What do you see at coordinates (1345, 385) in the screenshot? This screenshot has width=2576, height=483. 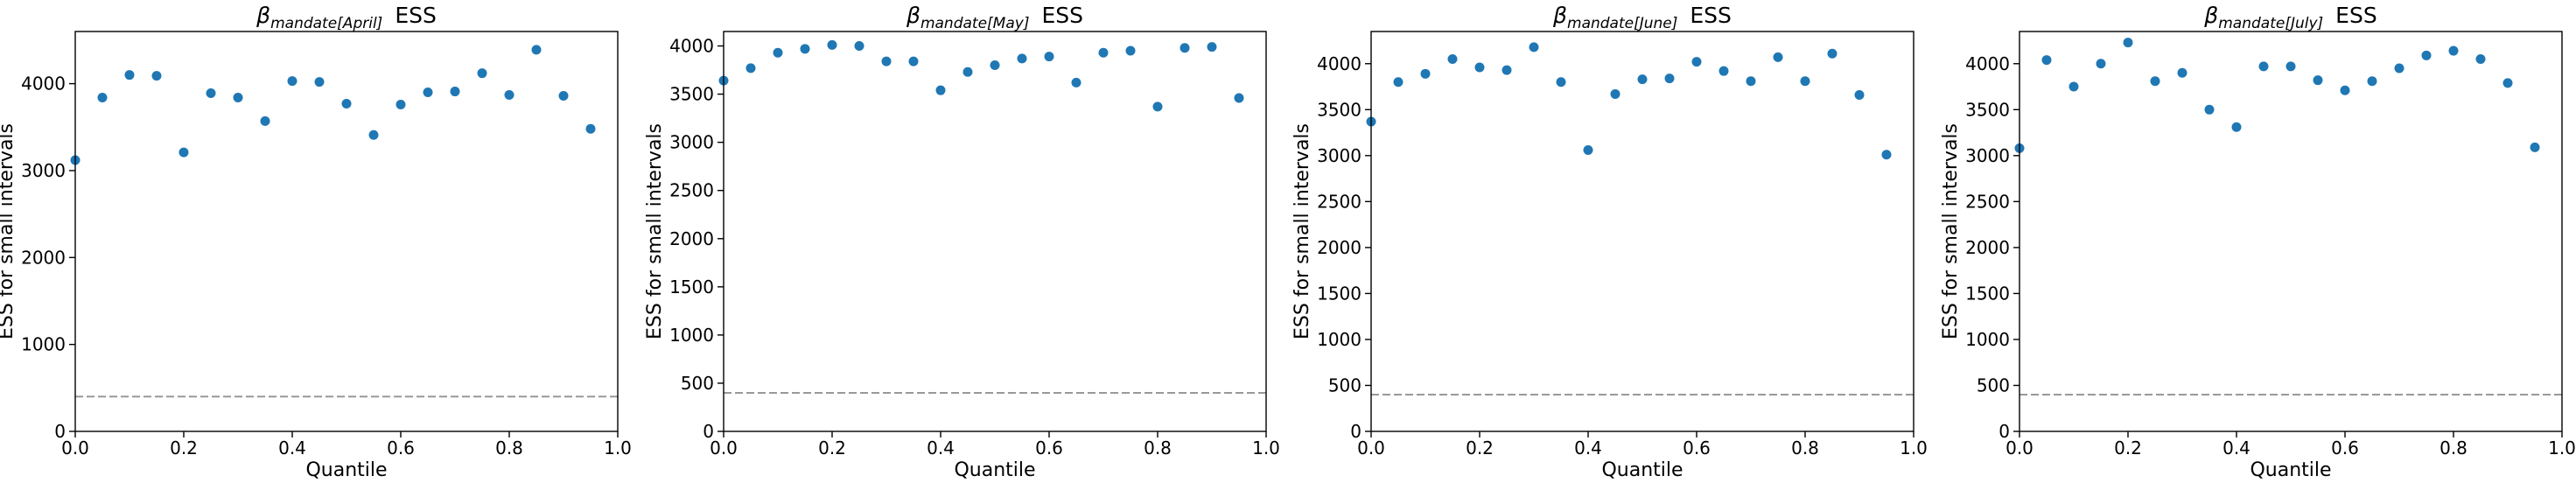 I see `y-tick-label: 500` at bounding box center [1345, 385].